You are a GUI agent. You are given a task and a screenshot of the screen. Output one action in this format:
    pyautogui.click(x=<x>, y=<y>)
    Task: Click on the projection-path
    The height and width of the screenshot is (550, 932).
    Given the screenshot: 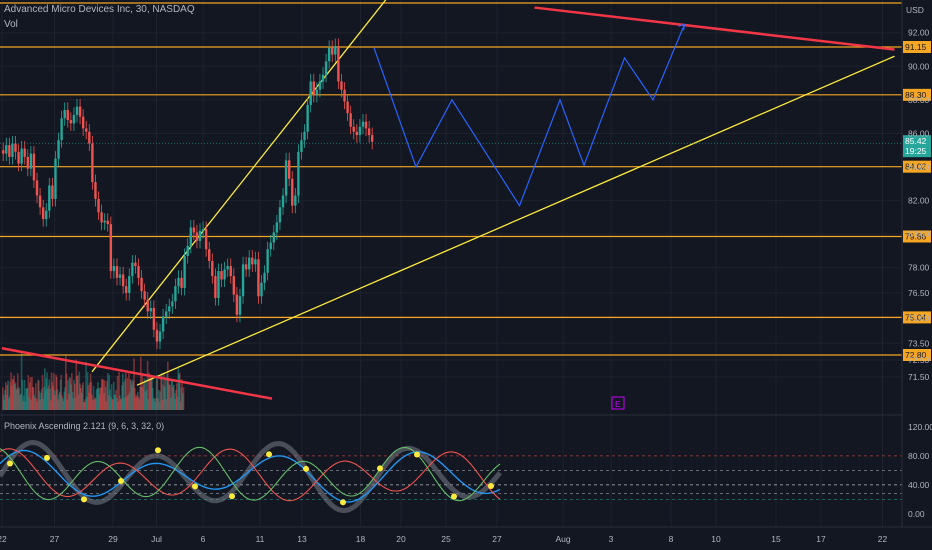 What is the action you would take?
    pyautogui.click(x=529, y=115)
    